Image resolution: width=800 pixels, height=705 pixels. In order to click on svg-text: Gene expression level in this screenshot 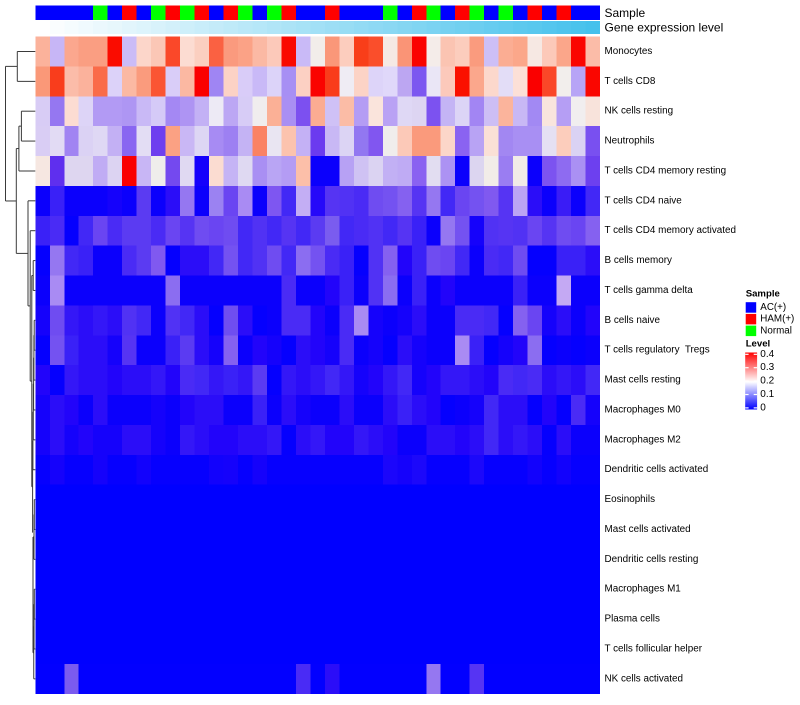, I will do `click(664, 28)`.